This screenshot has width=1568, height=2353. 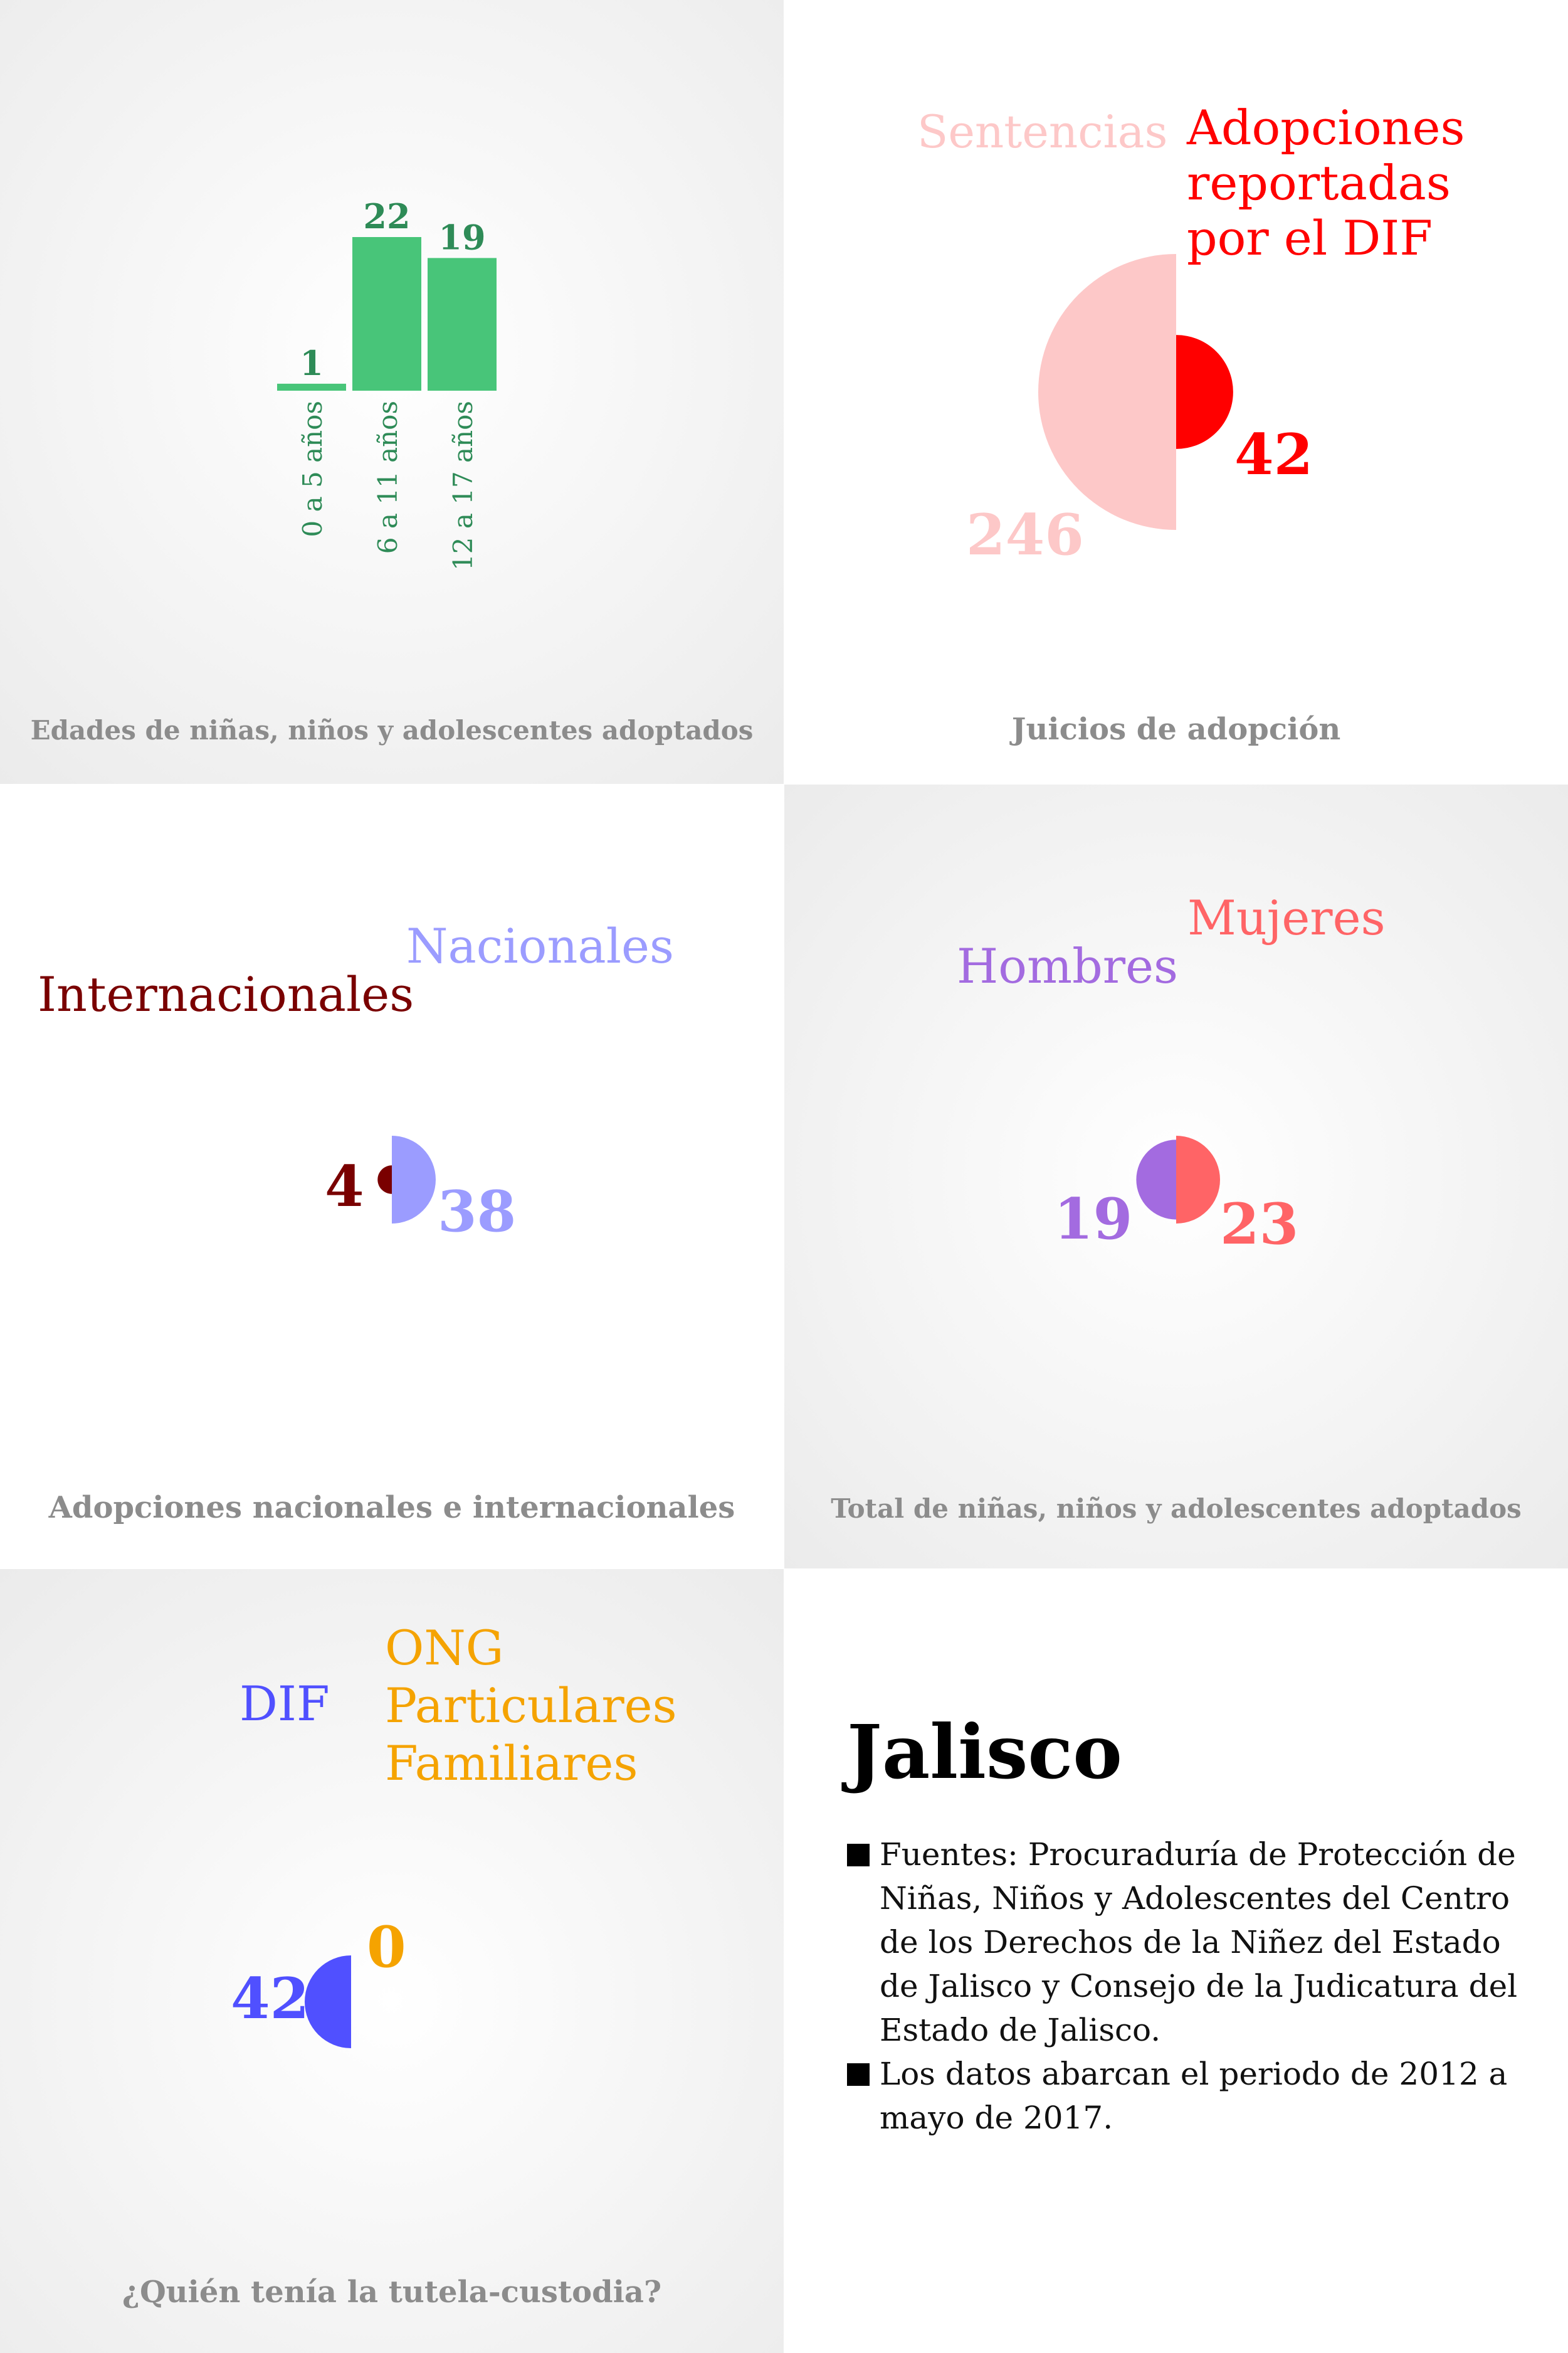 I want to click on otros-tutela-label: ONG Particulares Familiares, so click(x=531, y=1706).